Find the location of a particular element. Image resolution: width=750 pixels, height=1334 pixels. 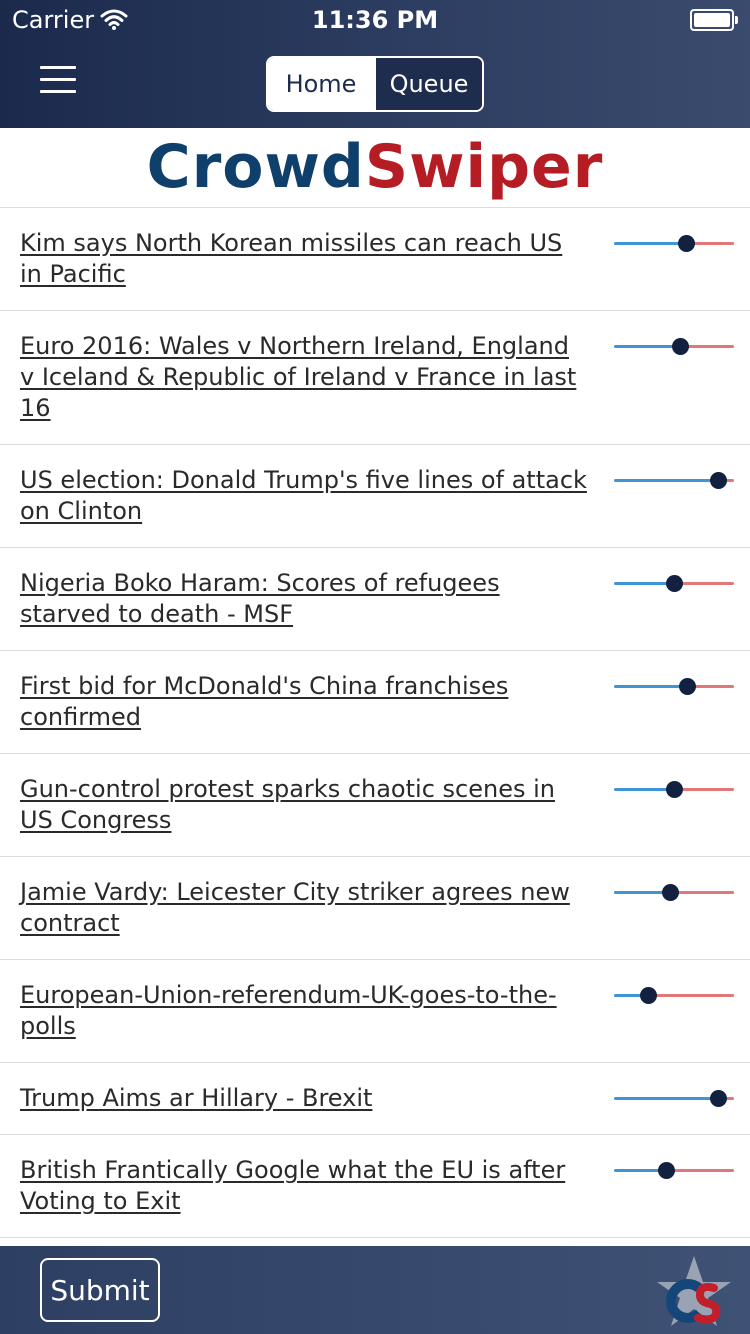

crowdswiper-logo: CrowdSwiper is located at coordinates (375, 167).